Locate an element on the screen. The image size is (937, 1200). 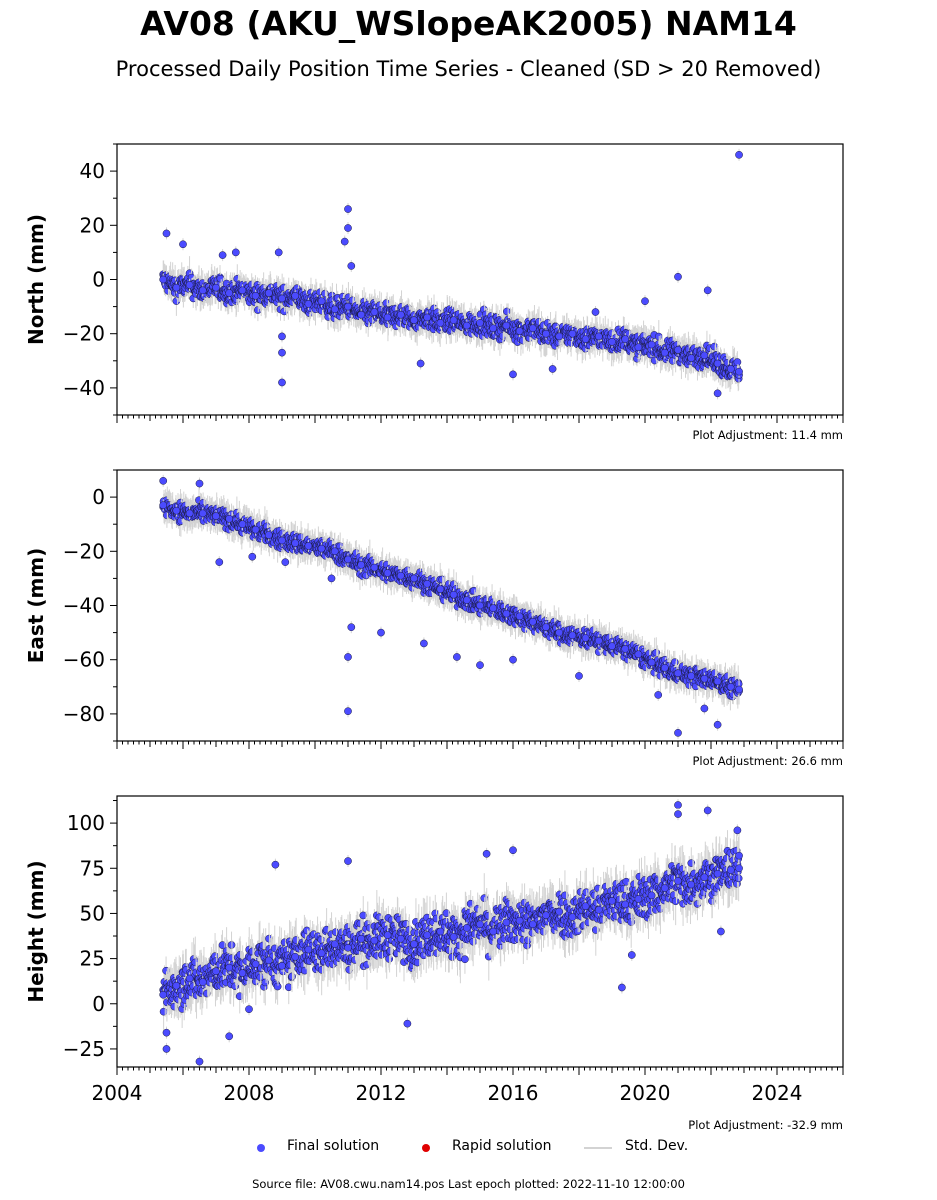
y-tick-label: 40 is located at coordinates (92, 171).